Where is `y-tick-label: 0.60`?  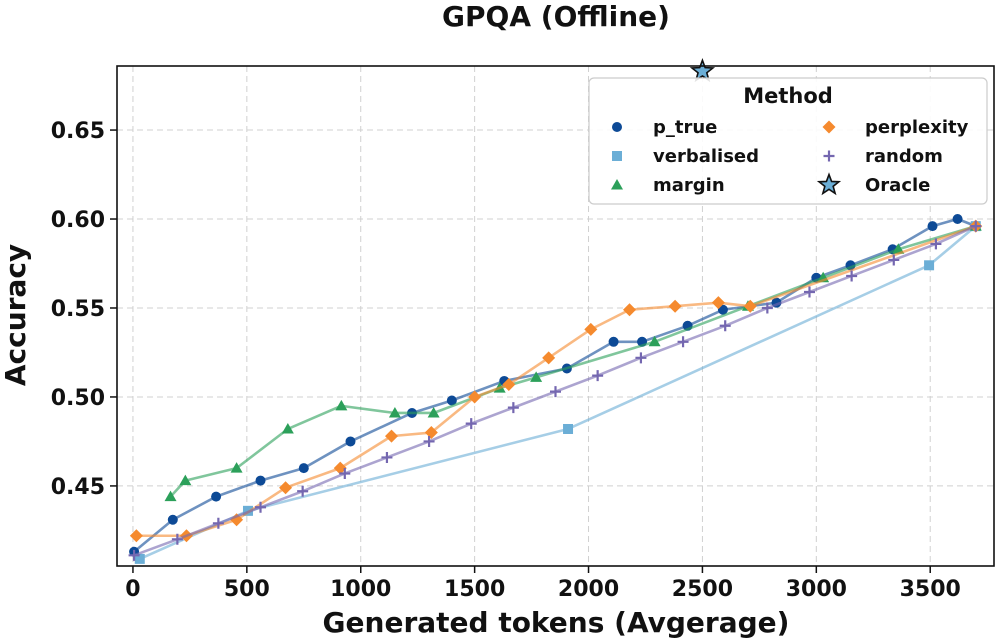
y-tick-label: 0.60 is located at coordinates (78, 220).